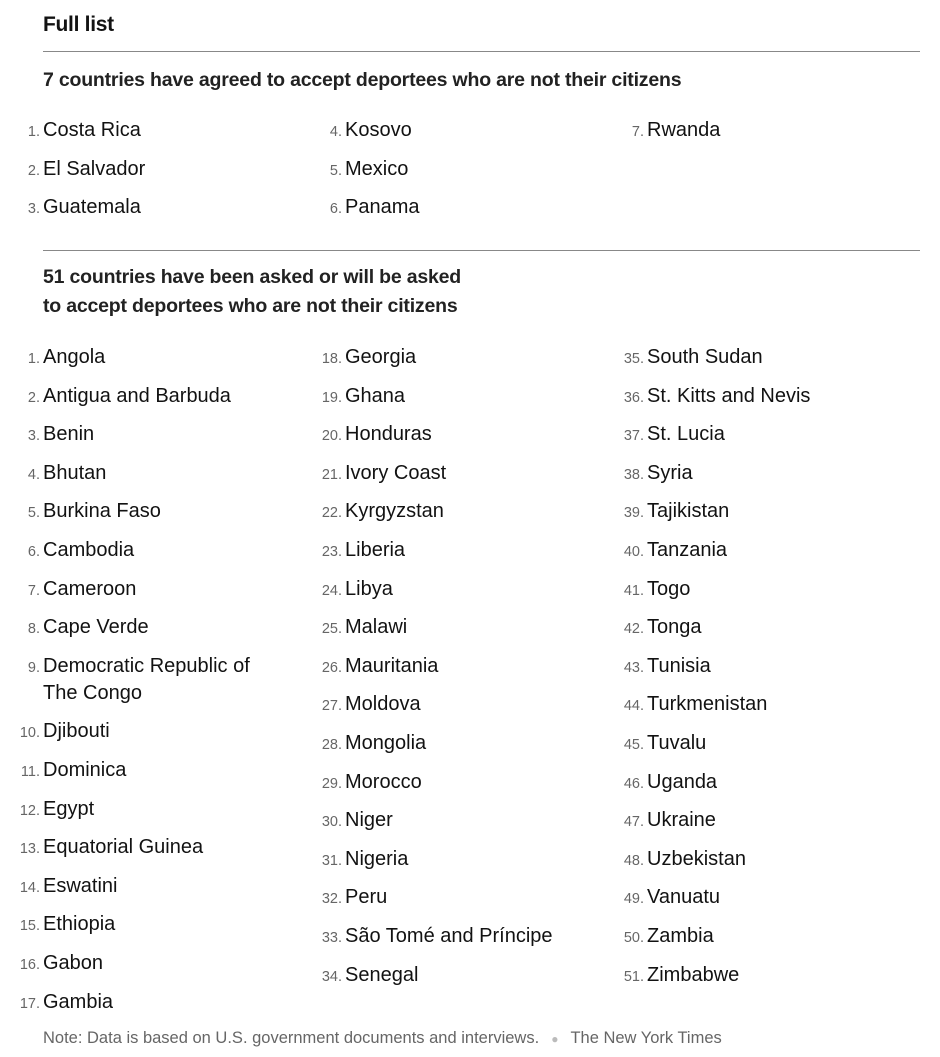 The width and height of the screenshot is (940, 1057). What do you see at coordinates (633, 899) in the screenshot?
I see `item-number: 49.` at bounding box center [633, 899].